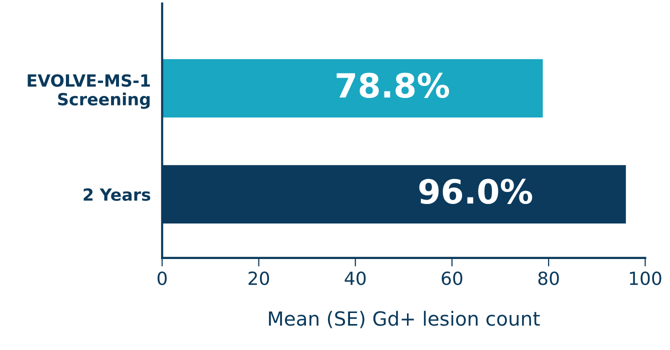 This screenshot has width=670, height=350. Describe the element at coordinates (475, 191) in the screenshot. I see `data-label: 96.0%` at that location.